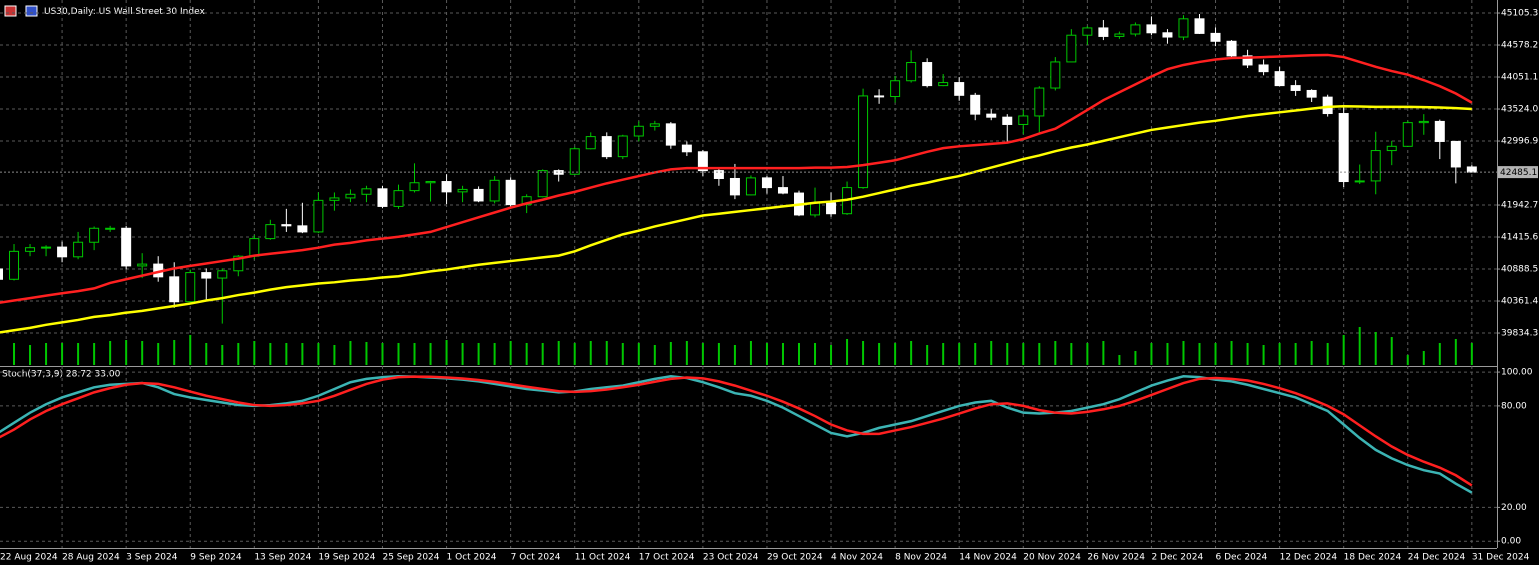  Describe the element at coordinates (536, 558) in the screenshot. I see `x-tick-label: 7 Oct 2024` at that location.